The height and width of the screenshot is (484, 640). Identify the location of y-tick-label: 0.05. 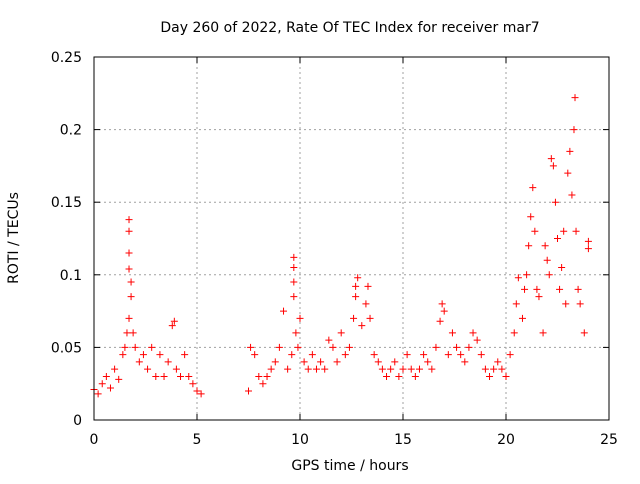
(66, 348).